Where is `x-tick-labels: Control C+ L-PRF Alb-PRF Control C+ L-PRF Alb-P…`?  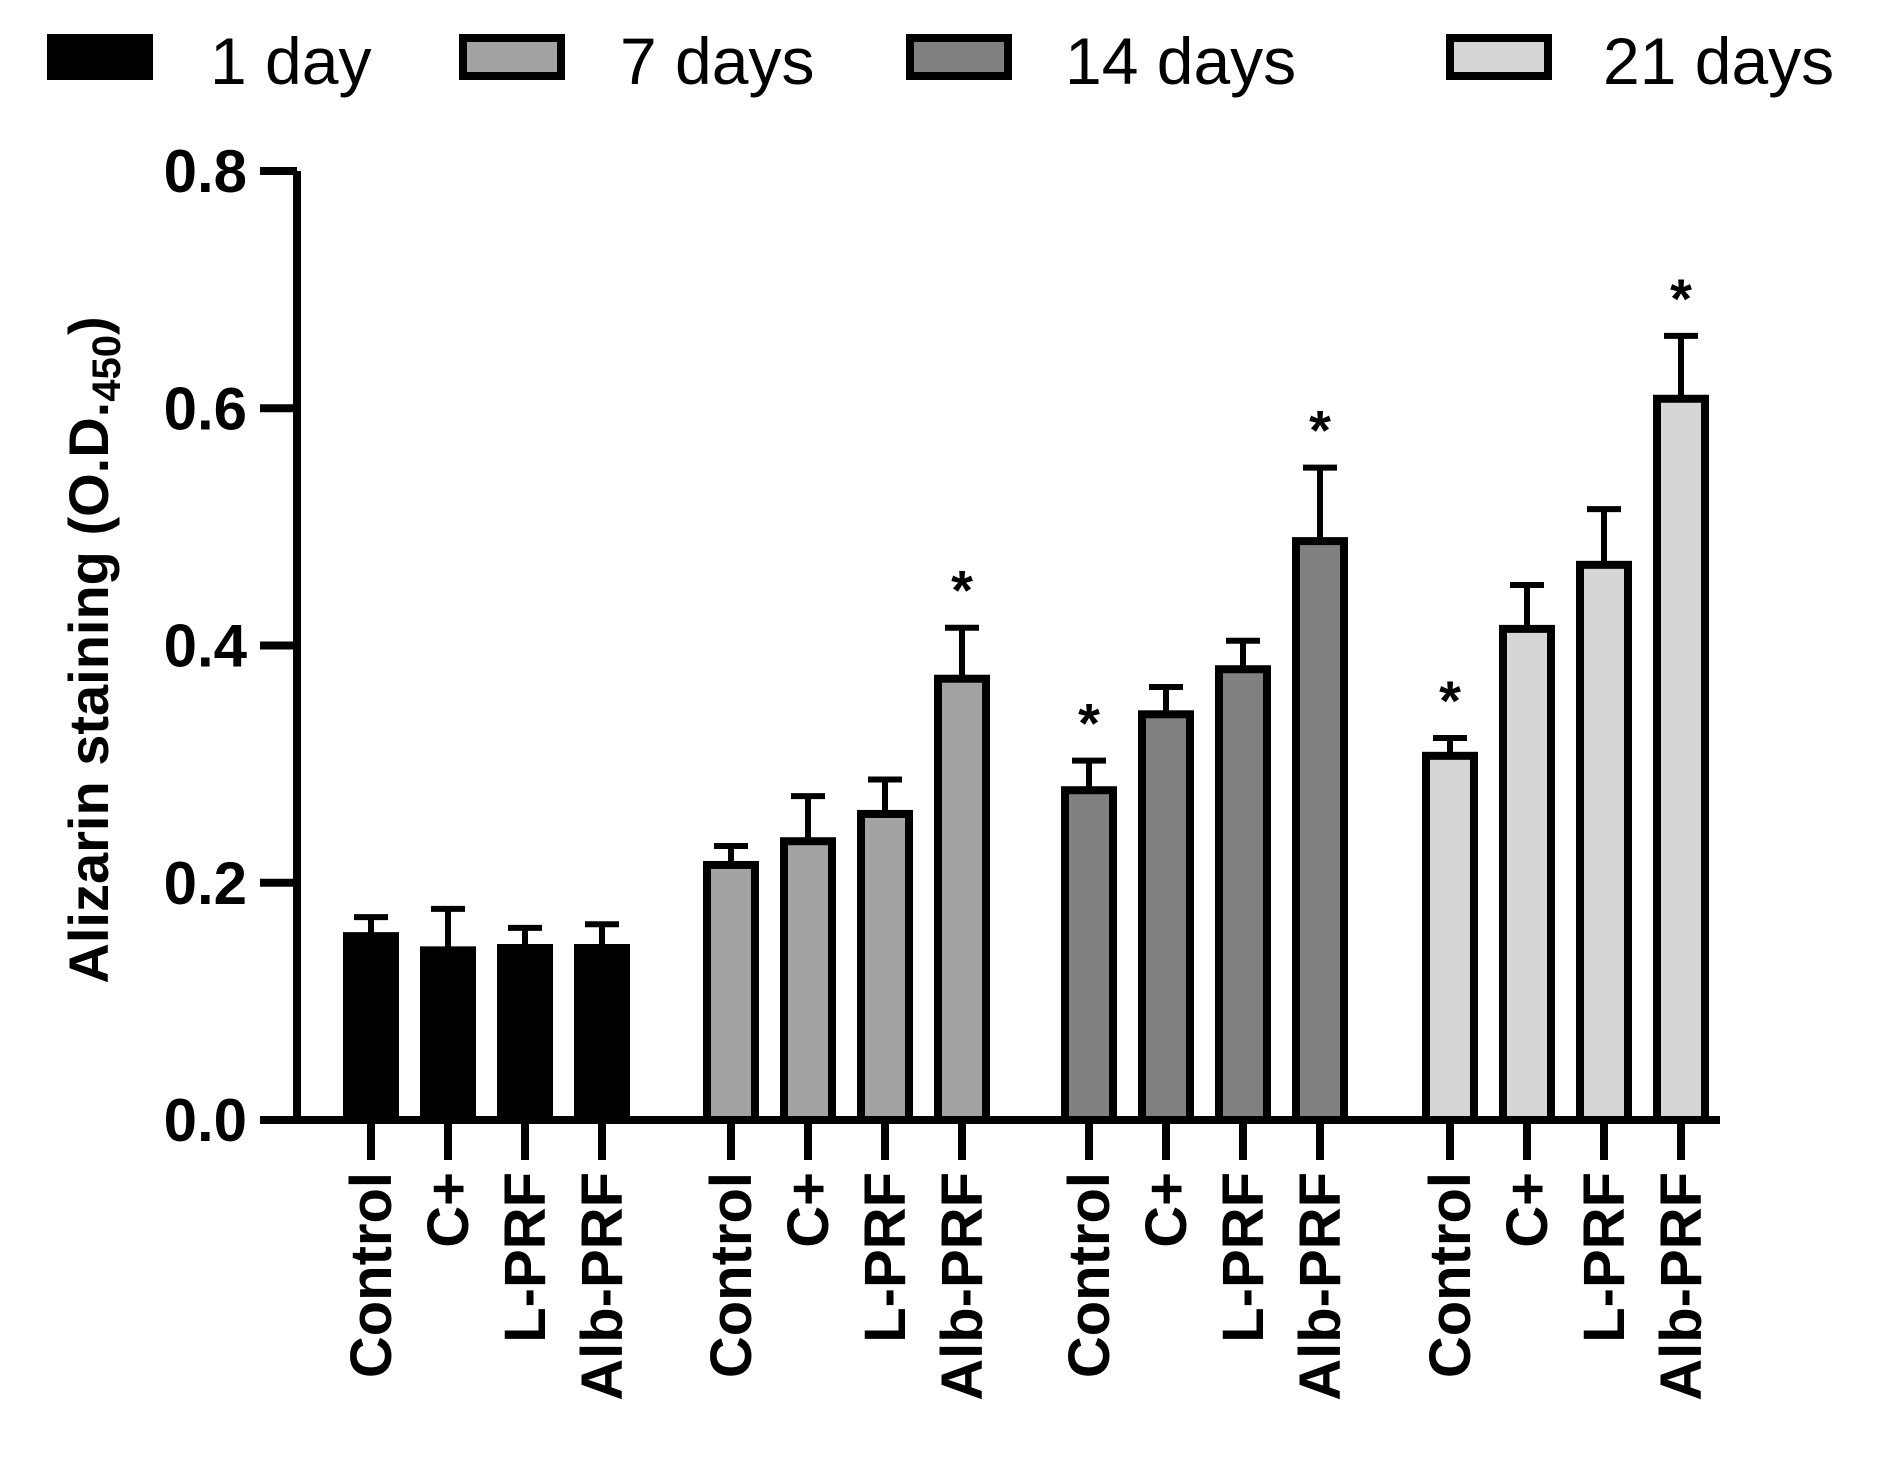 x-tick-labels: Control C+ L-PRF Alb-PRF Control C+ L-PRF Alb-P… is located at coordinates (1026, 1286).